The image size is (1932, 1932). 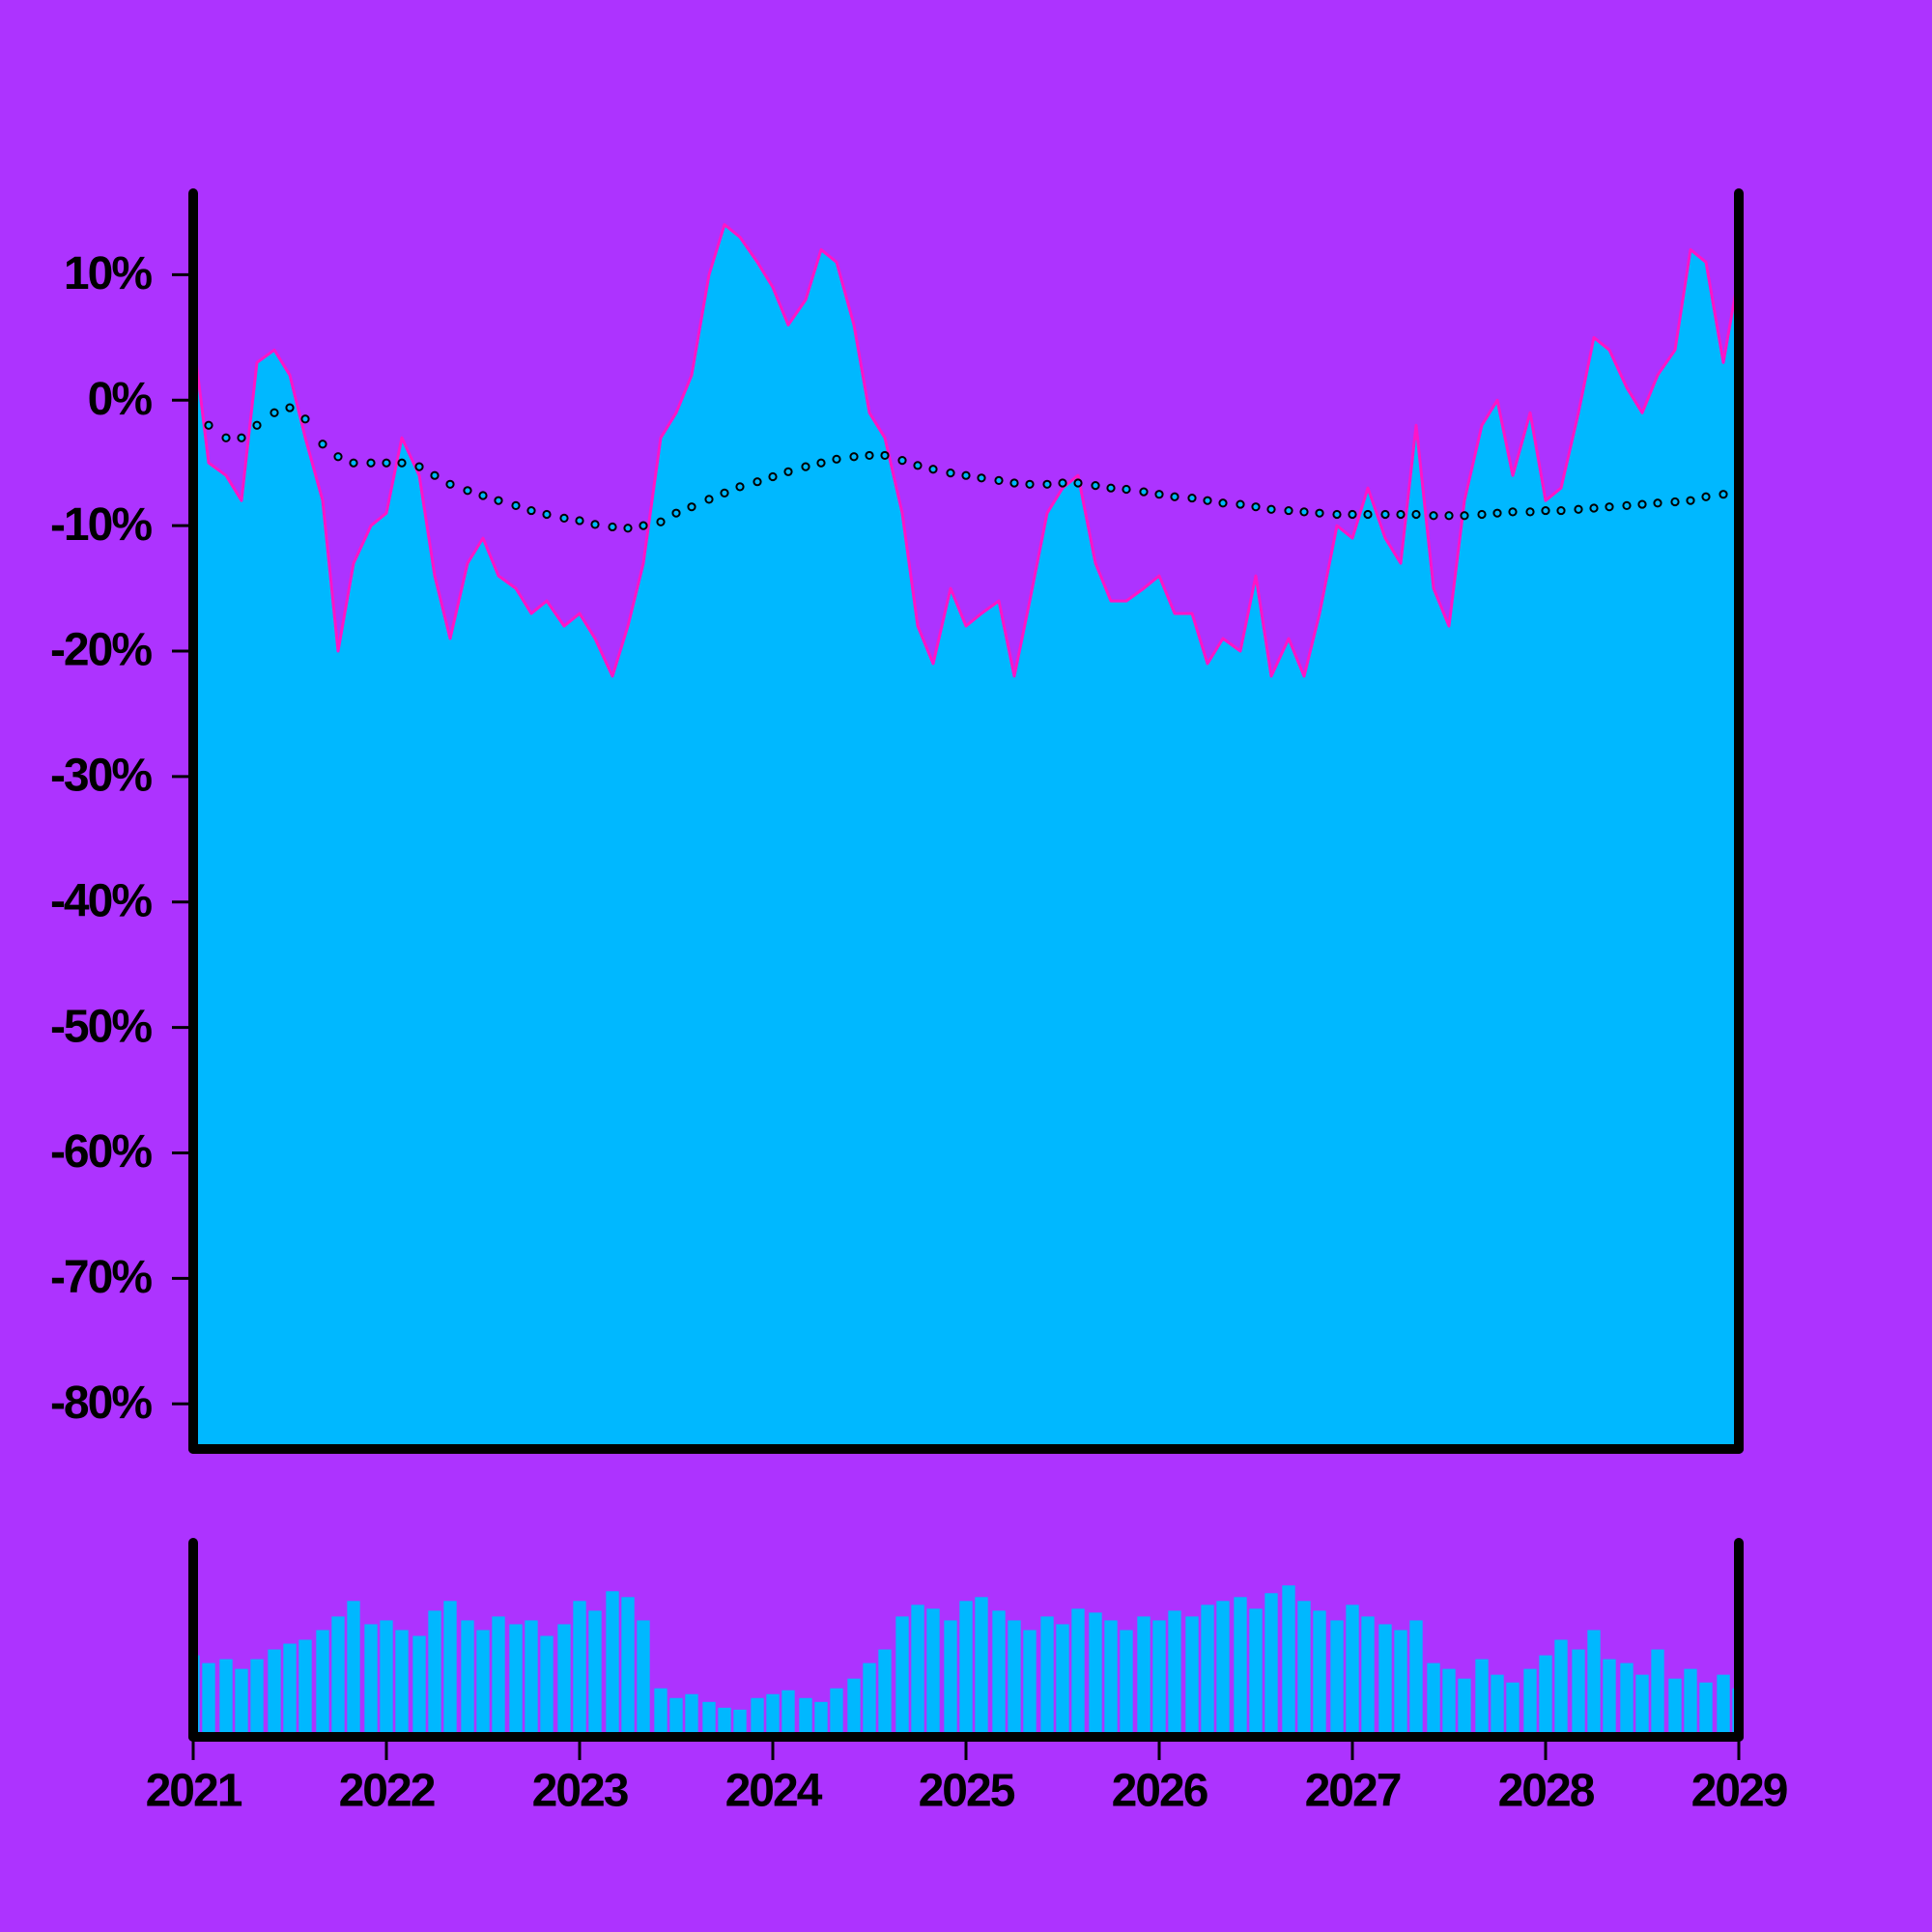 I want to click on x-tick-label: 2023, so click(x=580, y=1791).